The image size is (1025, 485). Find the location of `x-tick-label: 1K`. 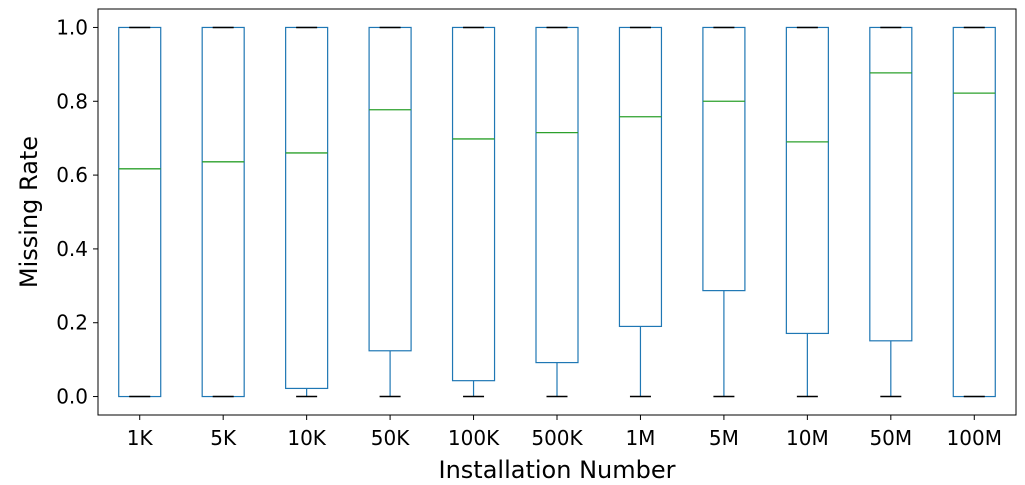

x-tick-label: 1K is located at coordinates (140, 438).